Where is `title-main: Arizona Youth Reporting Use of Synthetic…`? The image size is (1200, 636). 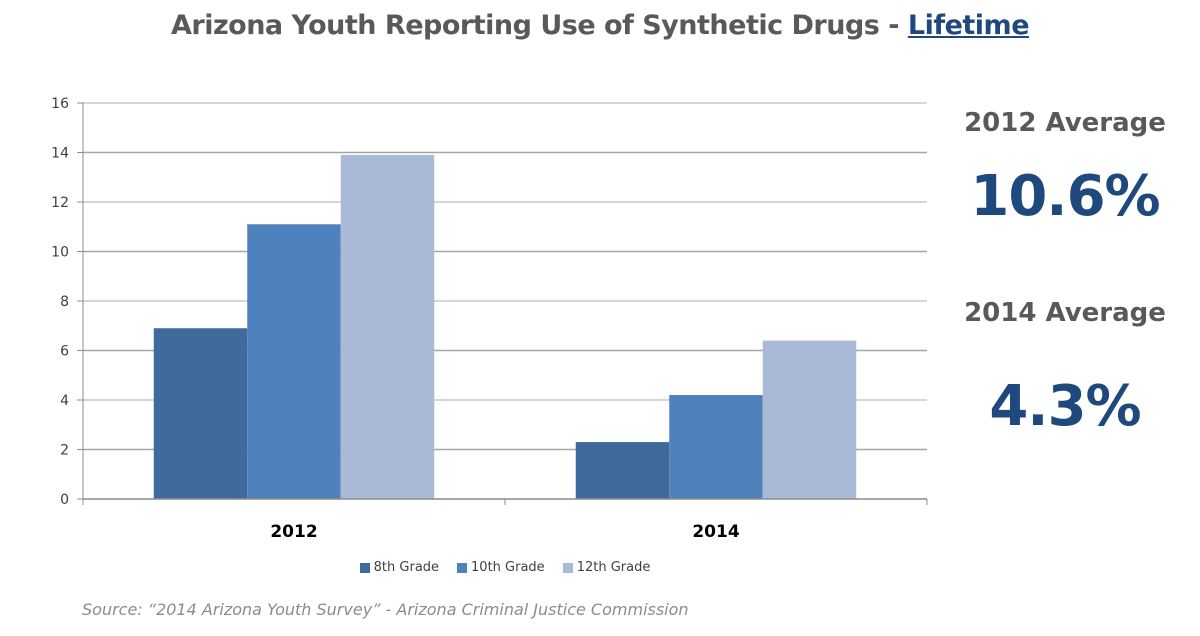
title-main: Arizona Youth Reporting Use of Synthetic… is located at coordinates (539, 25).